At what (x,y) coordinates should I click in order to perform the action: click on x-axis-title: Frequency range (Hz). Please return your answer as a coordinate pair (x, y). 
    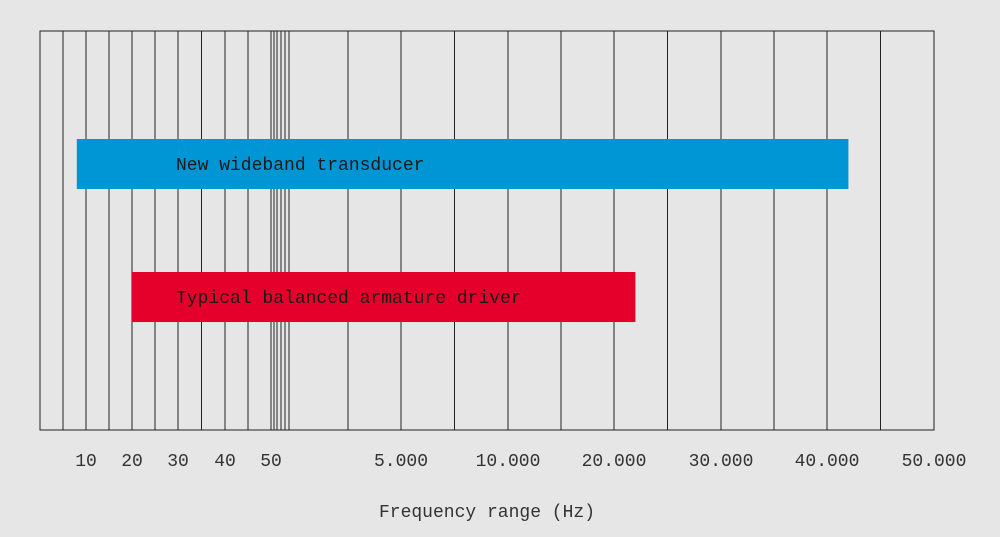
    Looking at the image, I should click on (487, 513).